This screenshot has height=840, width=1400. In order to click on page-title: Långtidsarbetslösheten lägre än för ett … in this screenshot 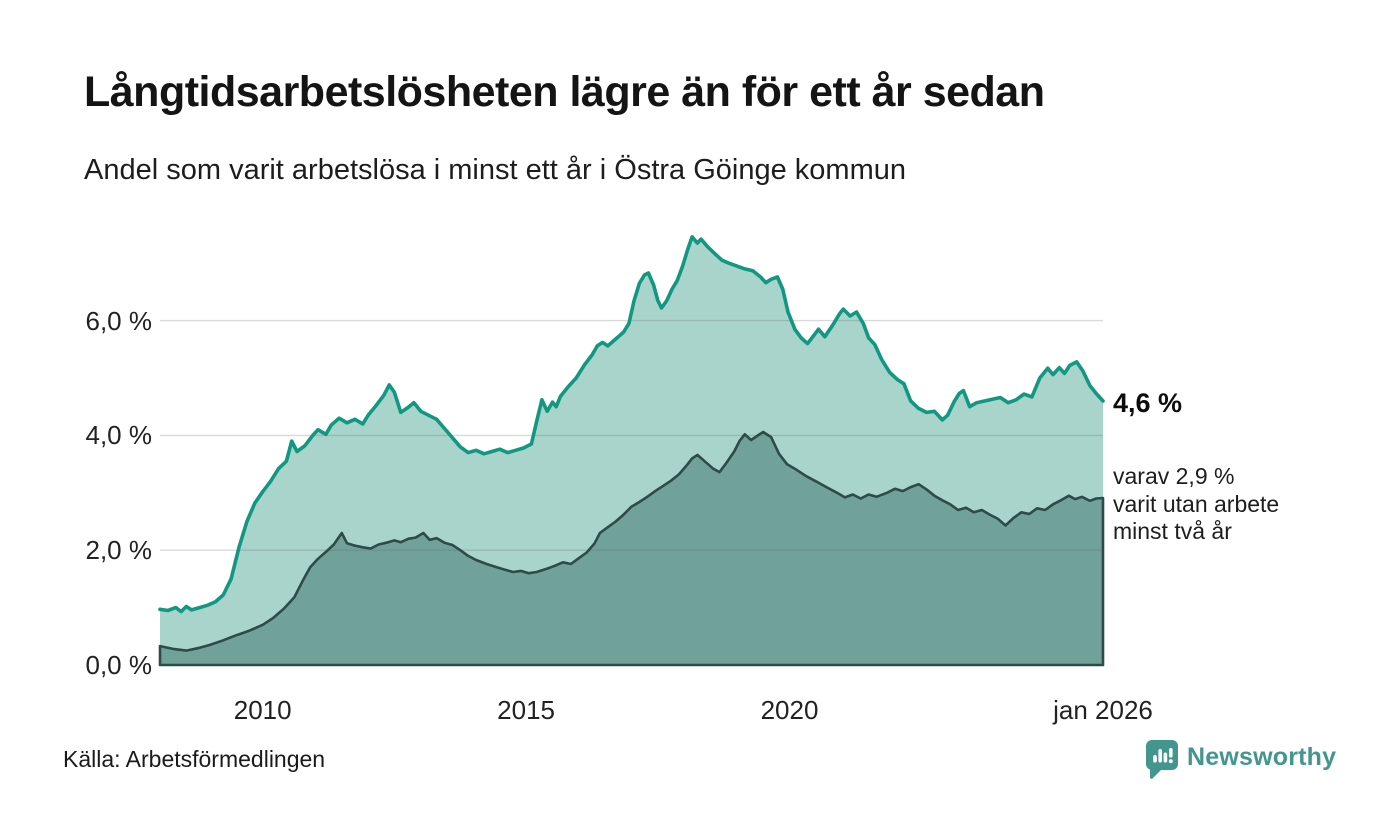, I will do `click(564, 92)`.